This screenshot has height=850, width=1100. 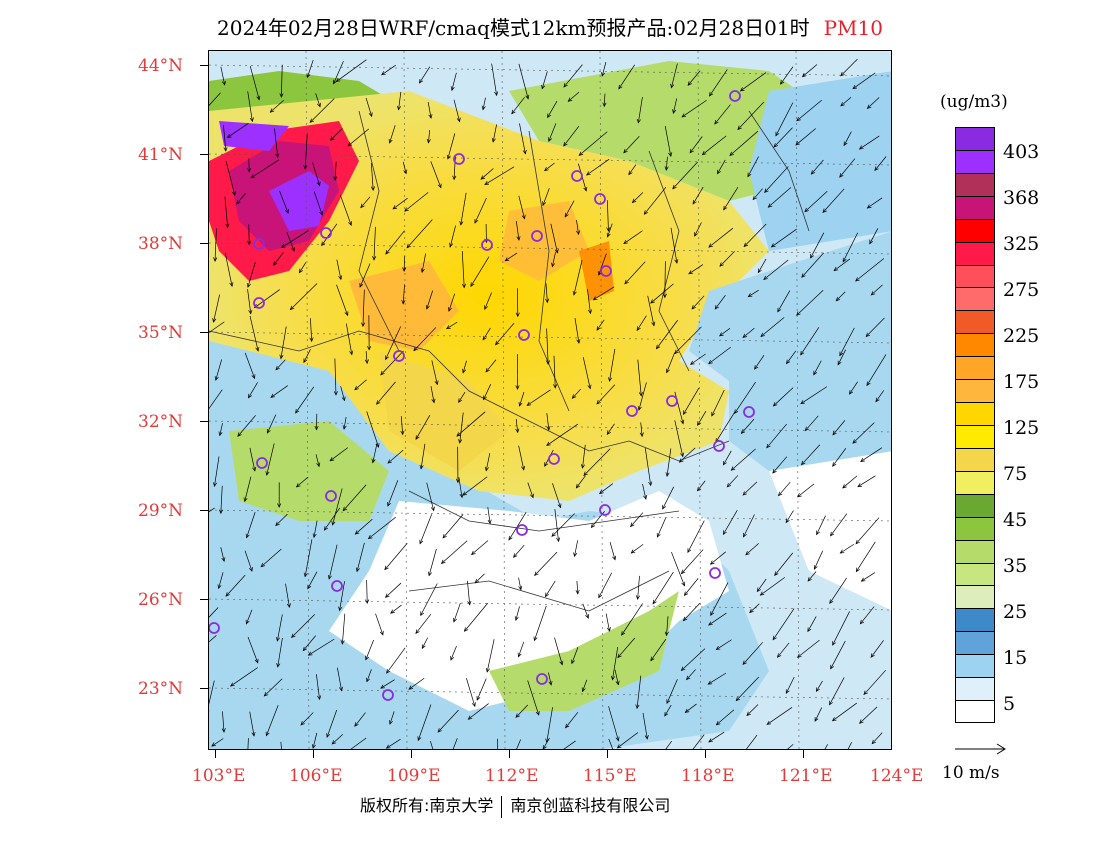 I want to click on footer-company: 南京创蓝科技有限公司, so click(x=590, y=805).